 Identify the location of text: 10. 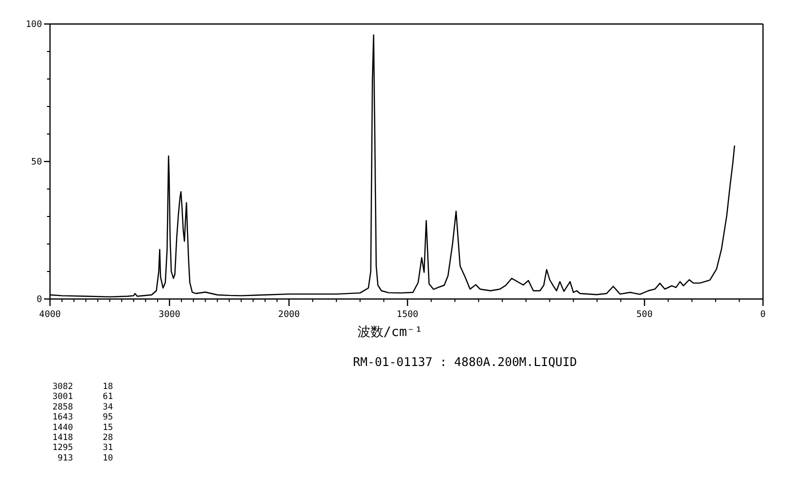
(107, 458).